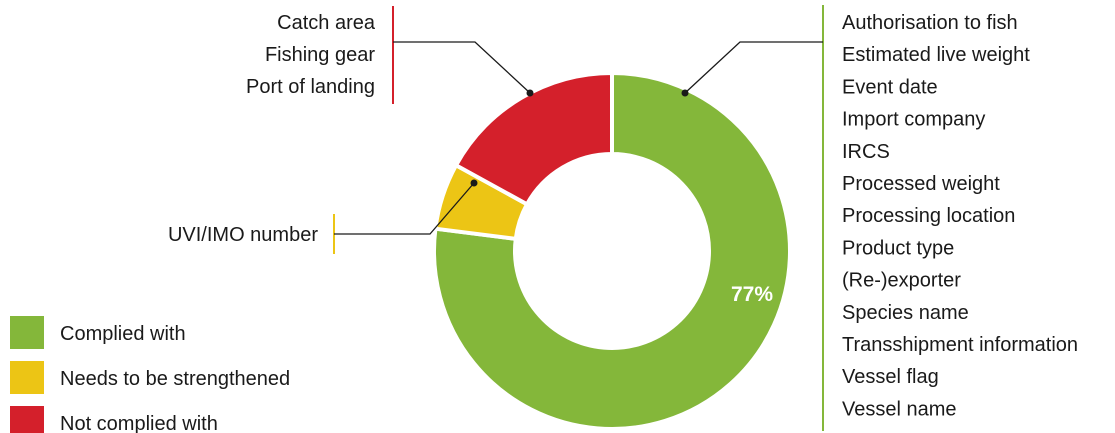 The image size is (1115, 433). What do you see at coordinates (404, 208) in the screenshot?
I see `leader-needs-strengthening` at bounding box center [404, 208].